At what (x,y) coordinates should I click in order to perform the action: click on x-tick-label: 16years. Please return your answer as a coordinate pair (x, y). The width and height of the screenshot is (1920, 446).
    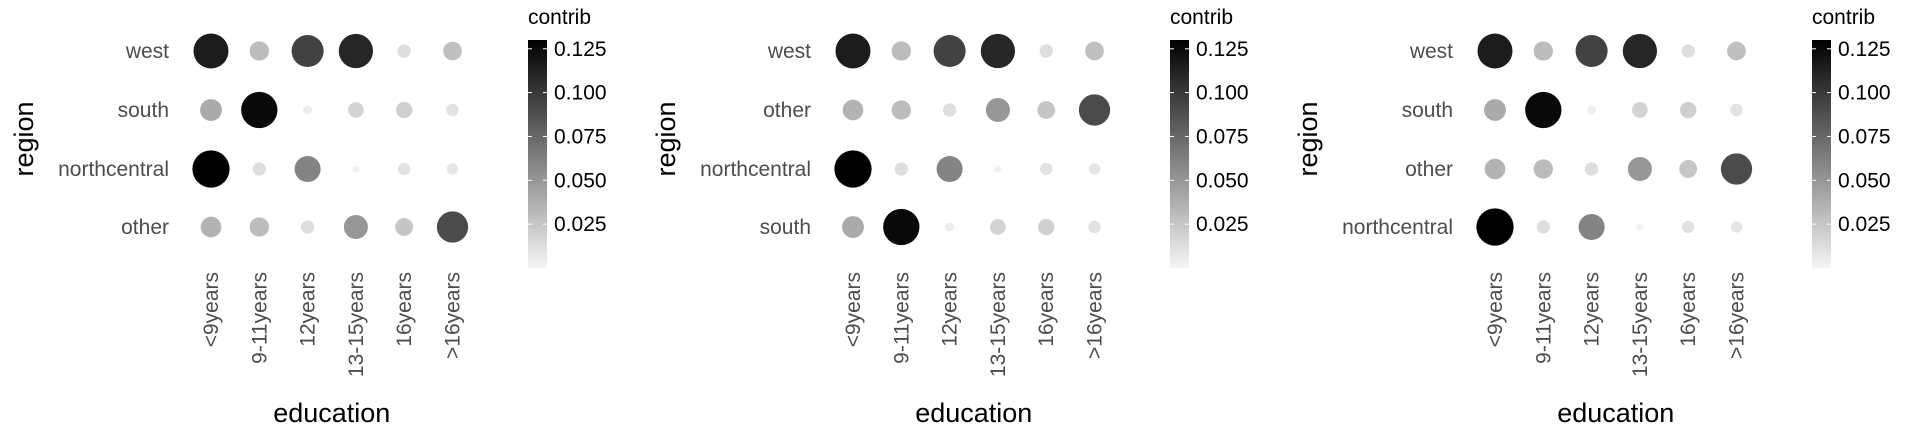
    Looking at the image, I should click on (1046, 309).